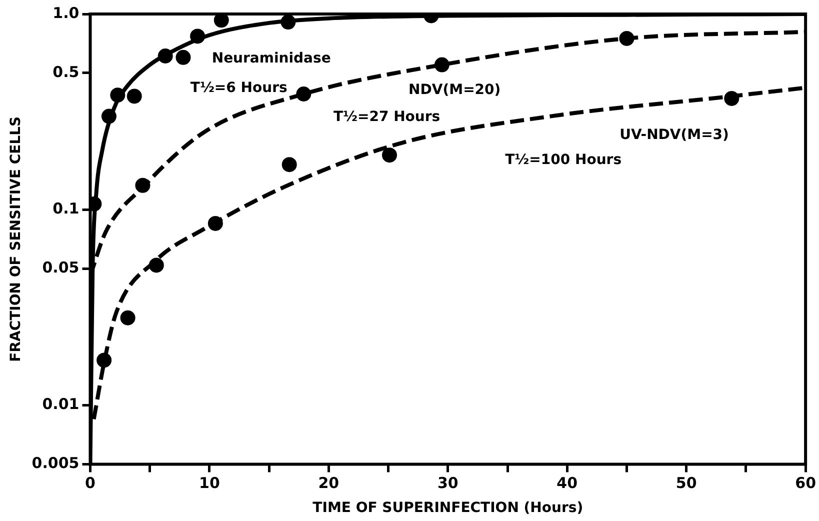 The width and height of the screenshot is (819, 521). What do you see at coordinates (686, 483) in the screenshot?
I see `x-tick-label: 50` at bounding box center [686, 483].